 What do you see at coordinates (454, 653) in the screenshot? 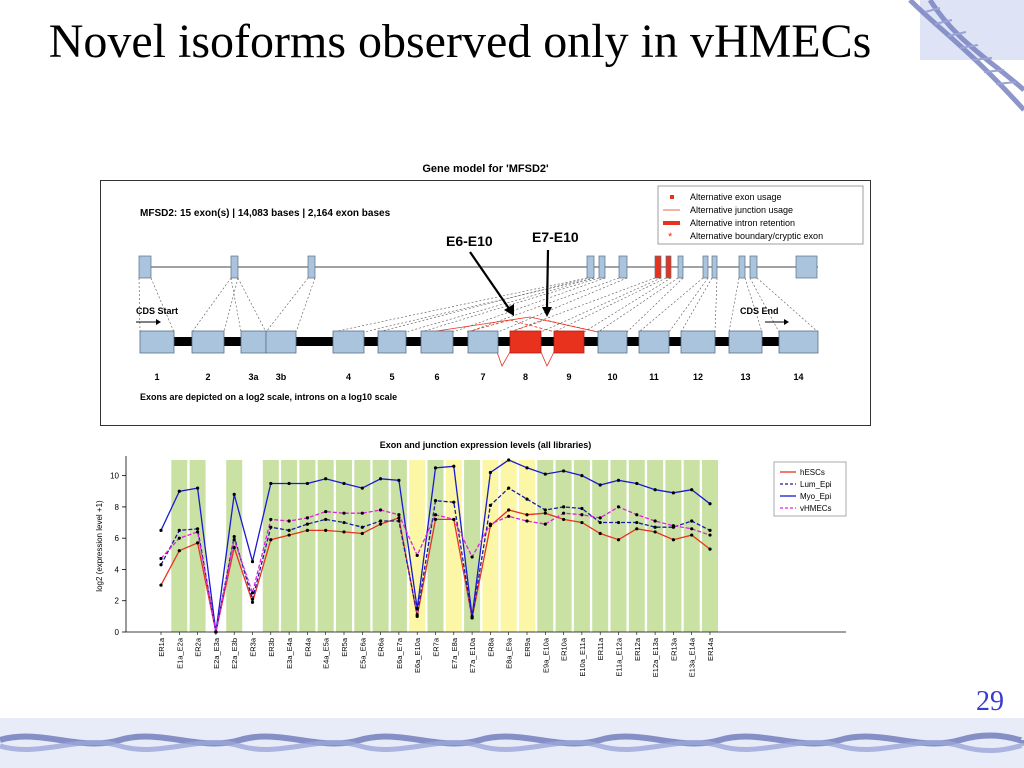
I see `x-tick-label: E7a_E8a` at bounding box center [454, 653].